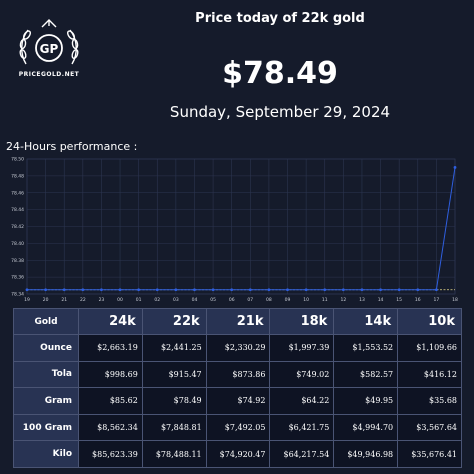 The width and height of the screenshot is (474, 474). What do you see at coordinates (429, 401) in the screenshot?
I see `price-cell: $35.68` at bounding box center [429, 401].